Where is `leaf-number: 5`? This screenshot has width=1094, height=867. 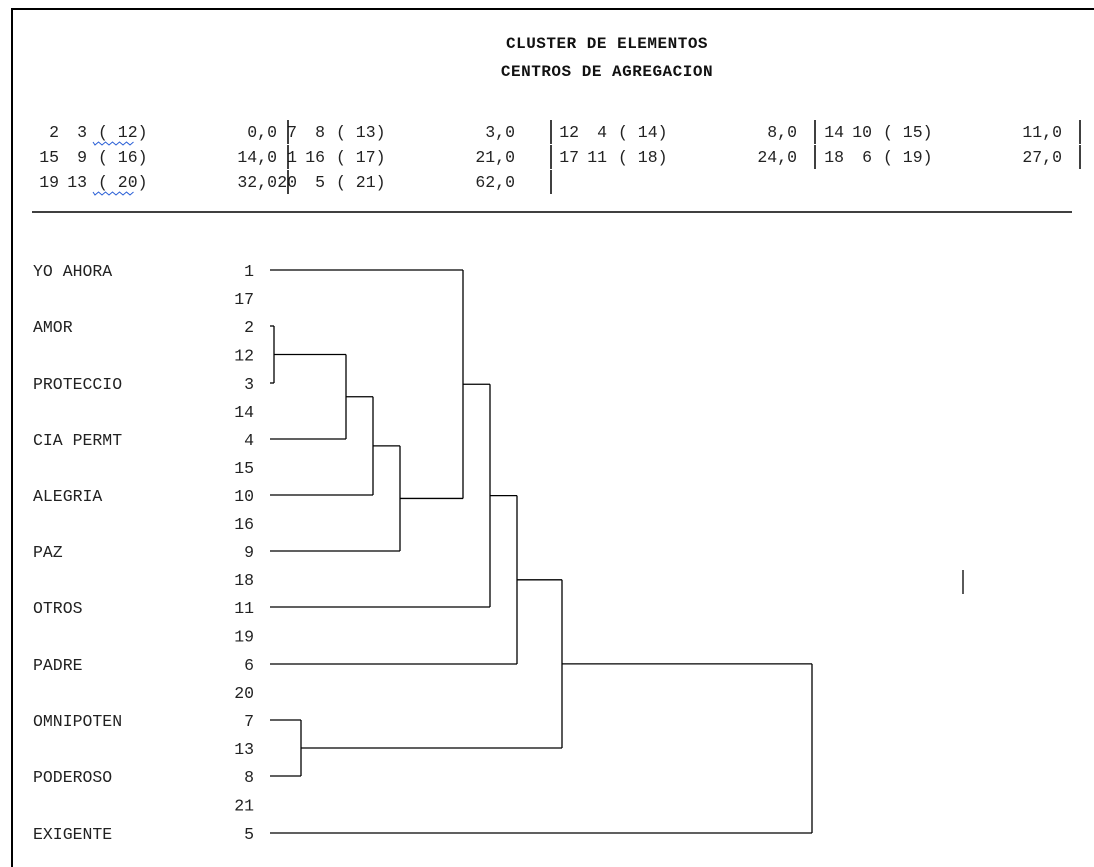
leaf-number: 5 is located at coordinates (249, 834).